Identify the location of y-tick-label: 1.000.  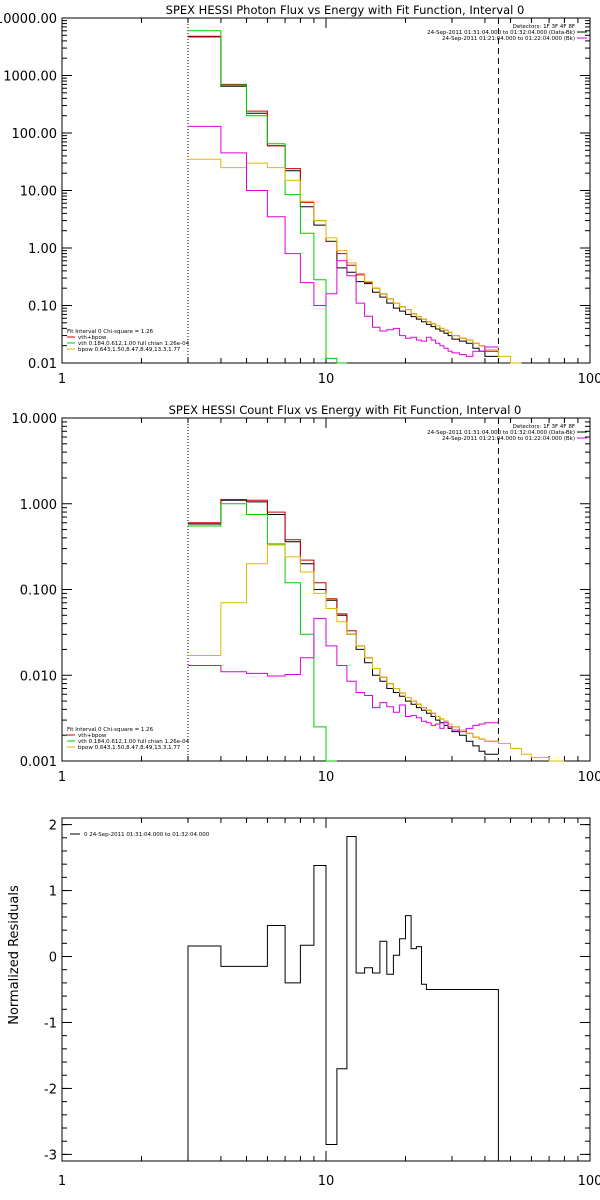
(38, 505).